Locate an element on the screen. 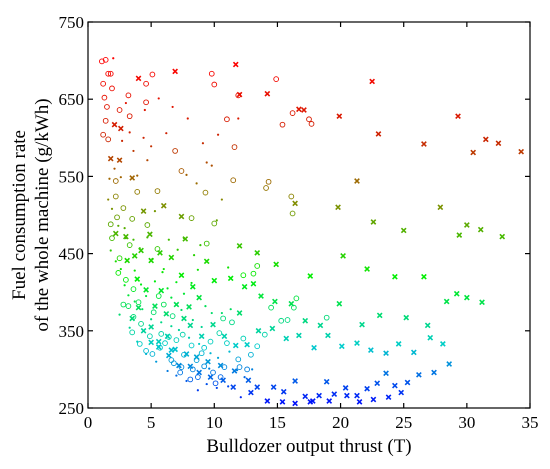 This screenshot has width=550, height=469. x-tick-label: 15 is located at coordinates (277, 422).